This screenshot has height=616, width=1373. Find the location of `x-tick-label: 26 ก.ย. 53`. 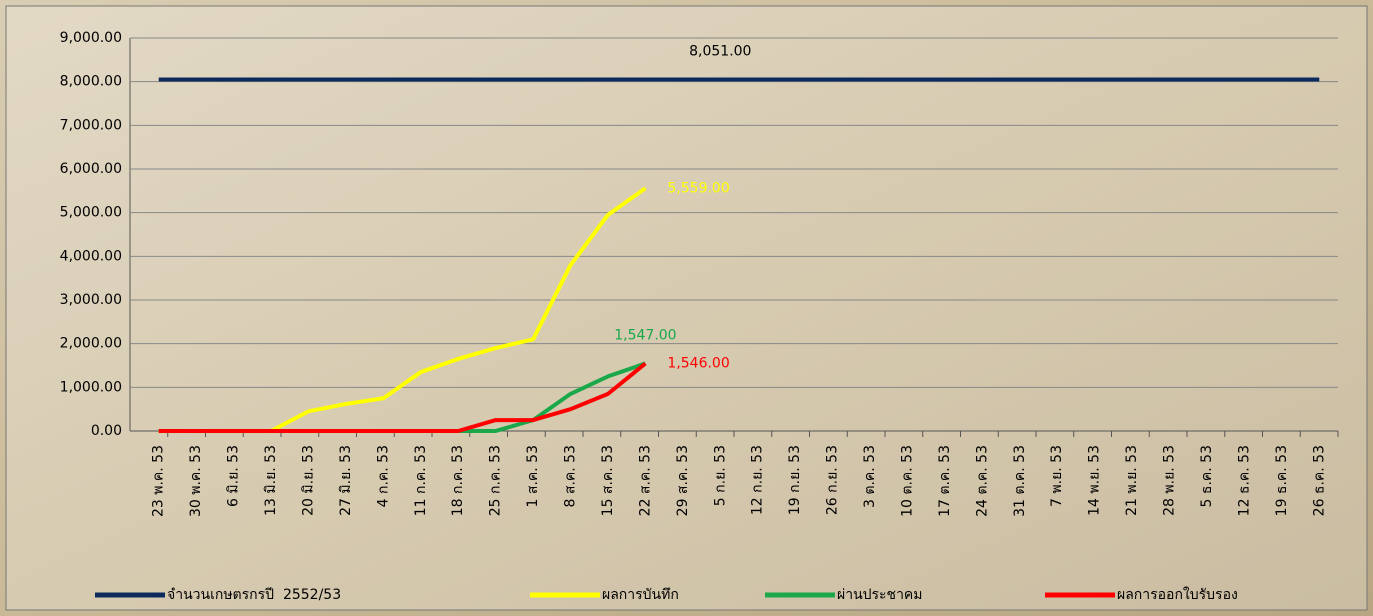

x-tick-label: 26 ก.ย. 53 is located at coordinates (833, 480).